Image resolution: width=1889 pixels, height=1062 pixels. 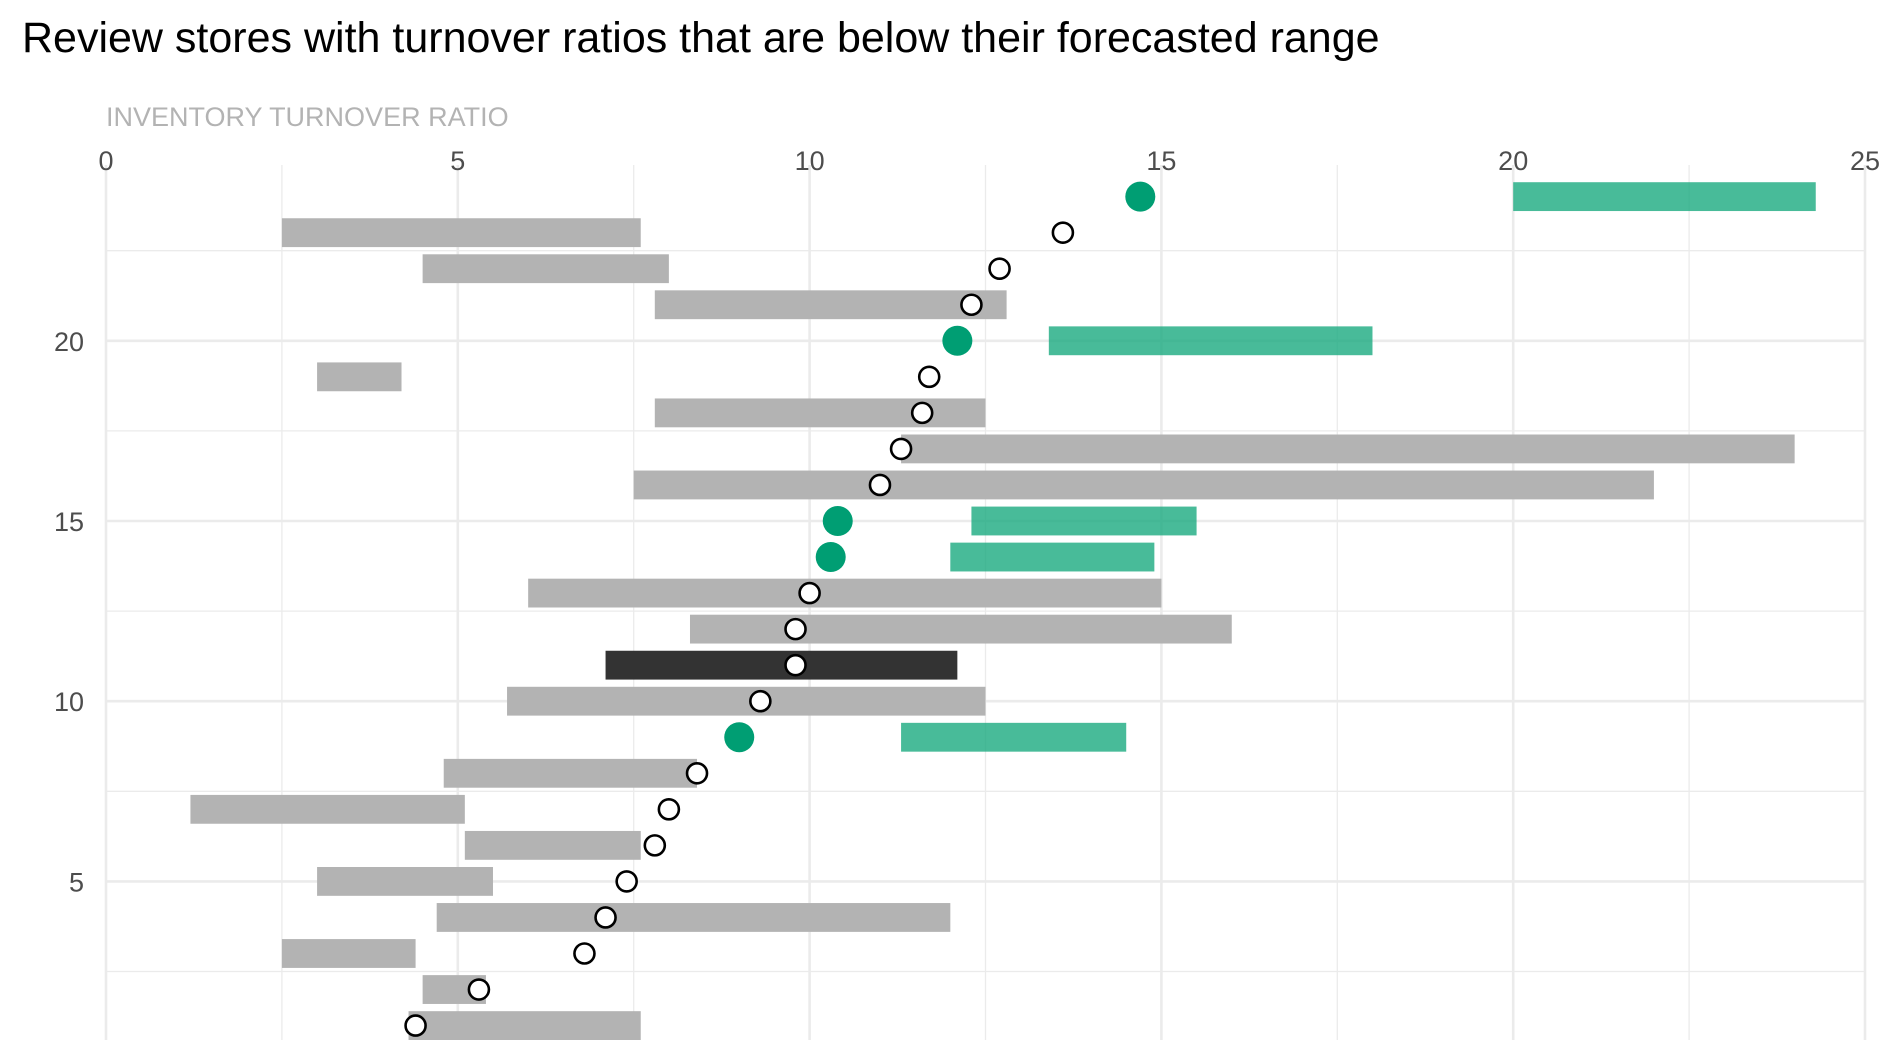 What do you see at coordinates (1513, 161) in the screenshot?
I see `x-tick-label: 20` at bounding box center [1513, 161].